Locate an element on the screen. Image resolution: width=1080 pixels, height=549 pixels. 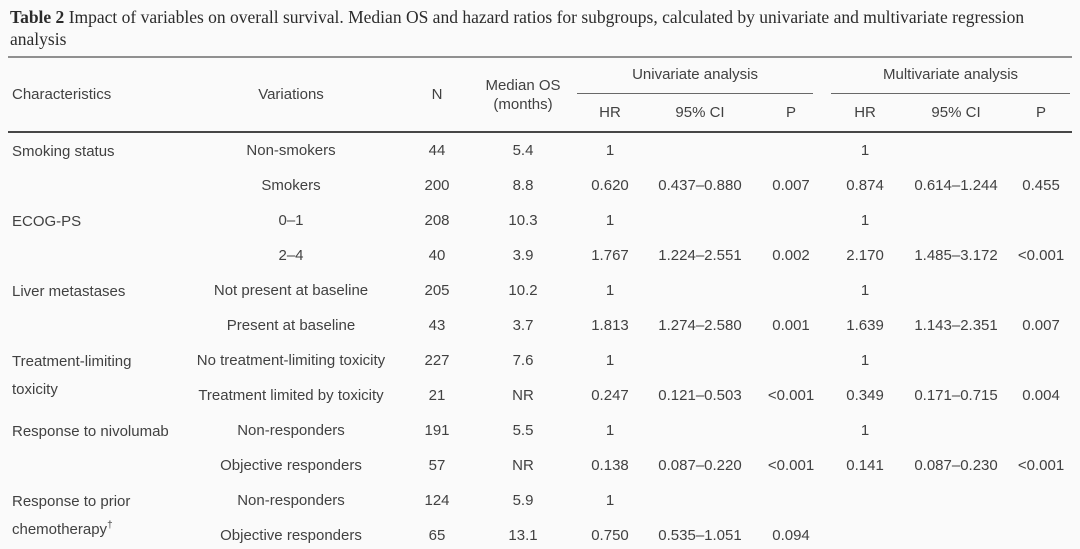
cell-uni-p: 0.002 is located at coordinates (791, 255).